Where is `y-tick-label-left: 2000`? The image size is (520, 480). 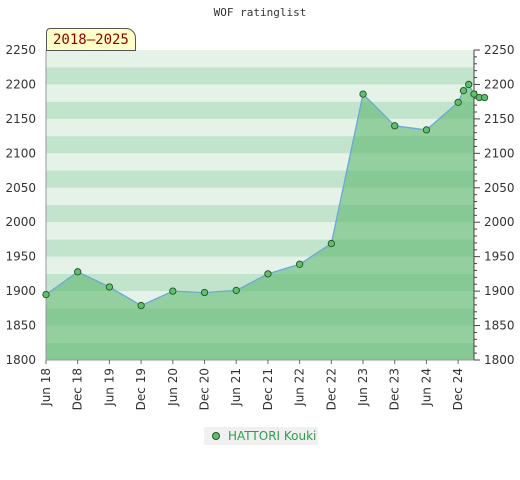
y-tick-label-left: 2000 is located at coordinates (20, 222).